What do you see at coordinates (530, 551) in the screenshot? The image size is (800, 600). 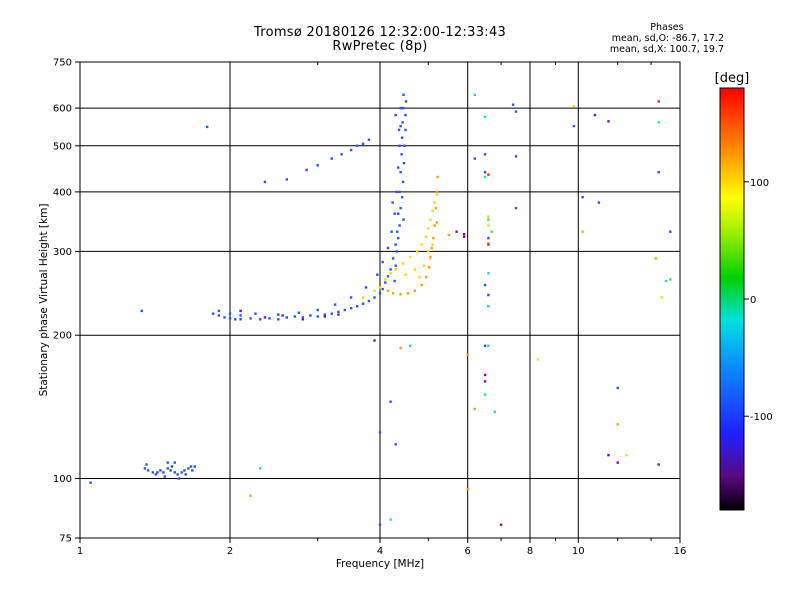 I see `x-tick-label: 8` at bounding box center [530, 551].